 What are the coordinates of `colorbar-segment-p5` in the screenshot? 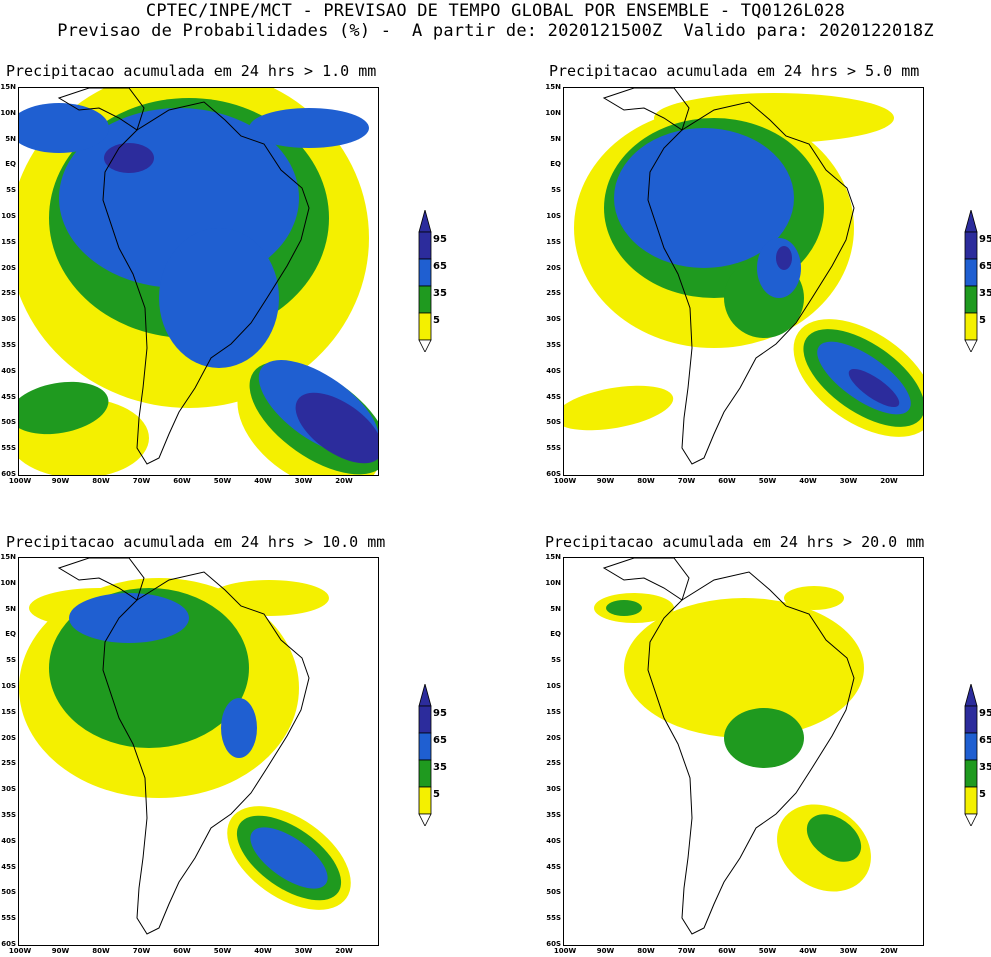 It's located at (425, 800).